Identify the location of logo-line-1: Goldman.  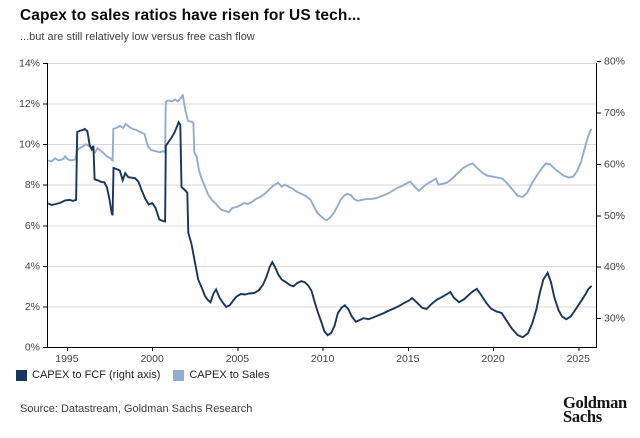
(595, 402).